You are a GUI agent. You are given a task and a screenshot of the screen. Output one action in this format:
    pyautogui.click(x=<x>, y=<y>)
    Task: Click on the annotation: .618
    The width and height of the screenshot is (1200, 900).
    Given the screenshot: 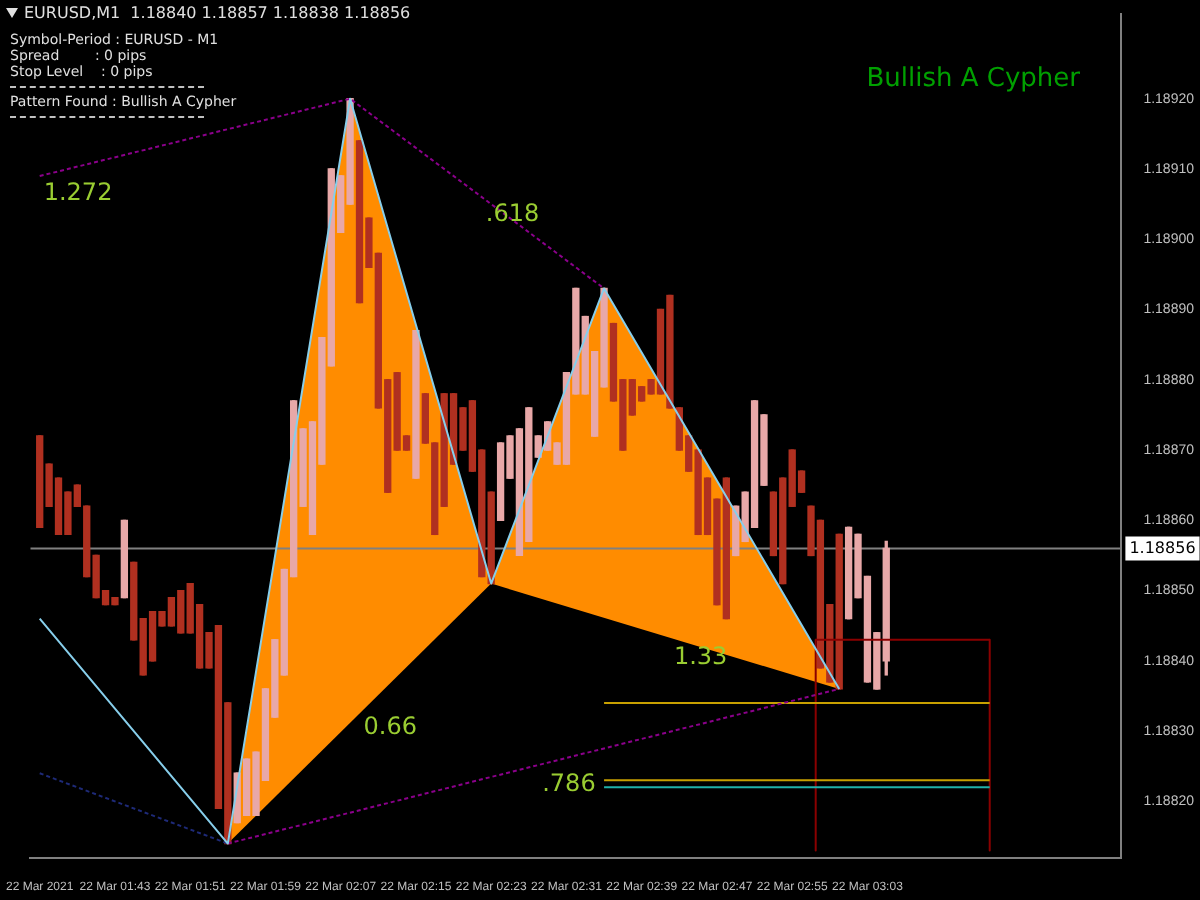 What is the action you would take?
    pyautogui.click(x=512, y=213)
    